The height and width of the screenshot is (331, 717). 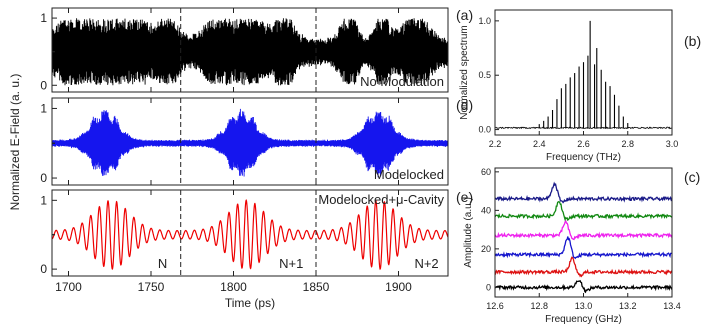 What do you see at coordinates (409, 174) in the screenshot?
I see `annotation-label: Modelocked` at bounding box center [409, 174].